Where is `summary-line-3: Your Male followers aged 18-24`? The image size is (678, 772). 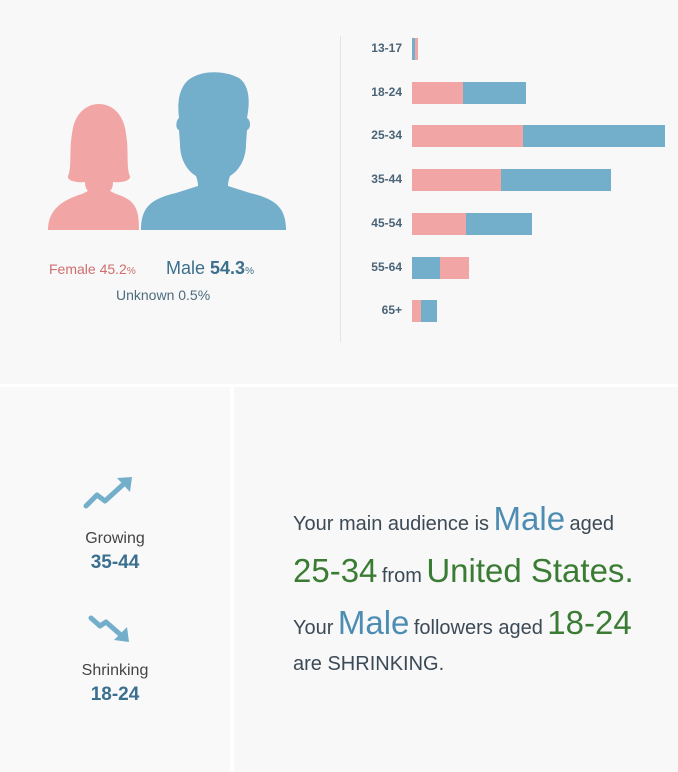
summary-line-3: Your Male followers aged 18-24 is located at coordinates (483, 623).